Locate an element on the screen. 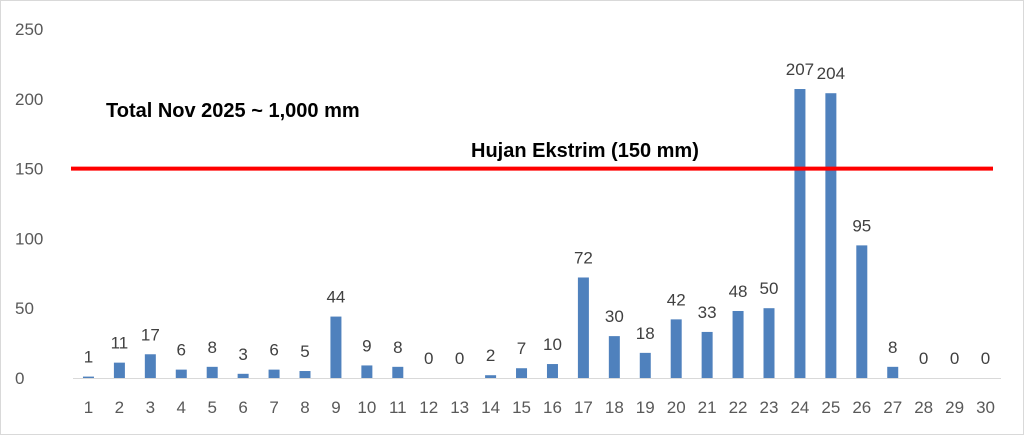  data-label: 9 is located at coordinates (366, 345).